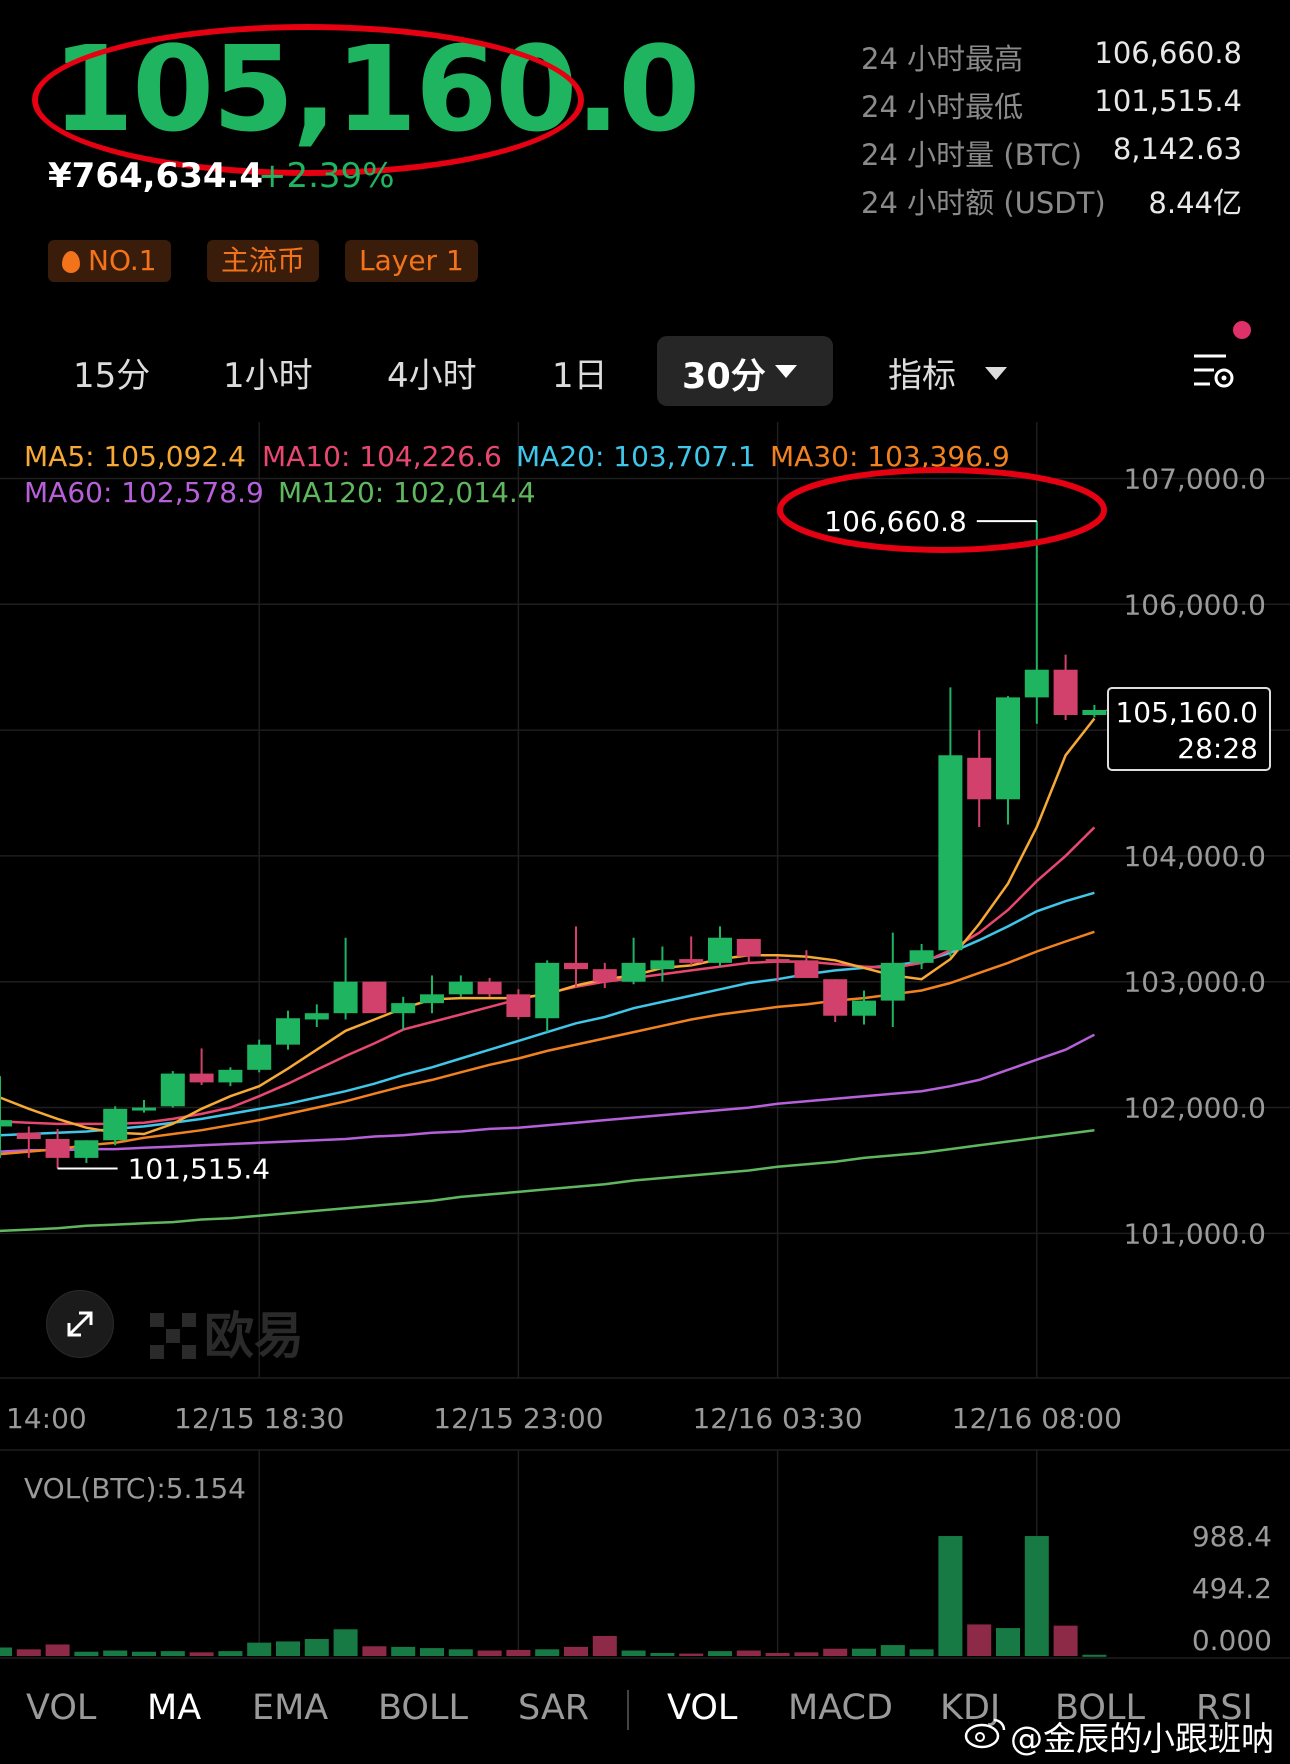 Image resolution: width=1290 pixels, height=1764 pixels. I want to click on stat-turnover-value: 8.44亿, so click(1195, 203).